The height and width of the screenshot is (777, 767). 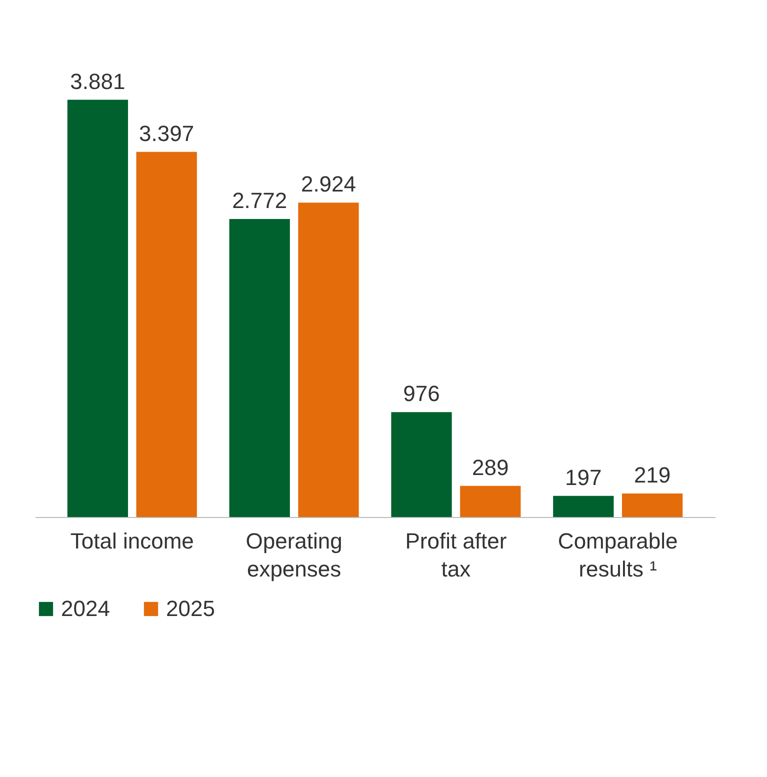 What do you see at coordinates (421, 393) in the screenshot?
I see `data-label: 976` at bounding box center [421, 393].